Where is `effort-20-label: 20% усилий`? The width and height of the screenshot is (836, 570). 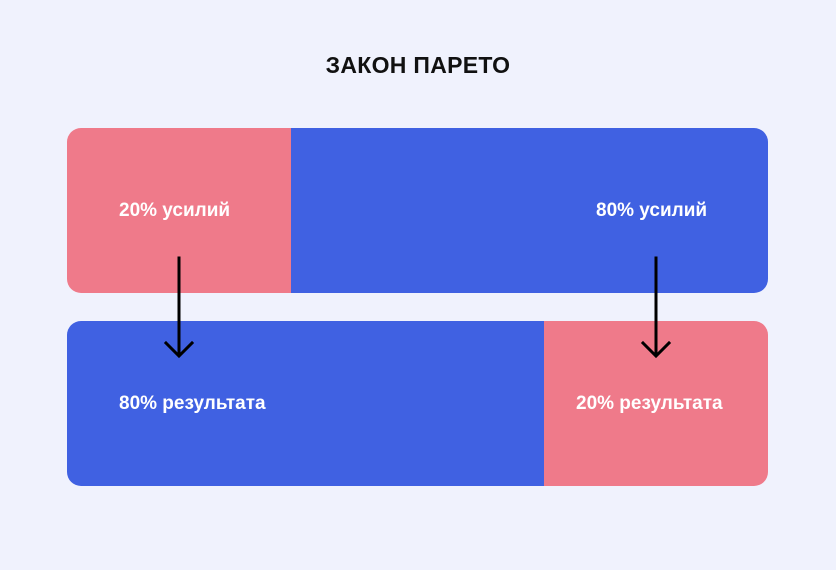 effort-20-label: 20% усилий is located at coordinates (175, 210).